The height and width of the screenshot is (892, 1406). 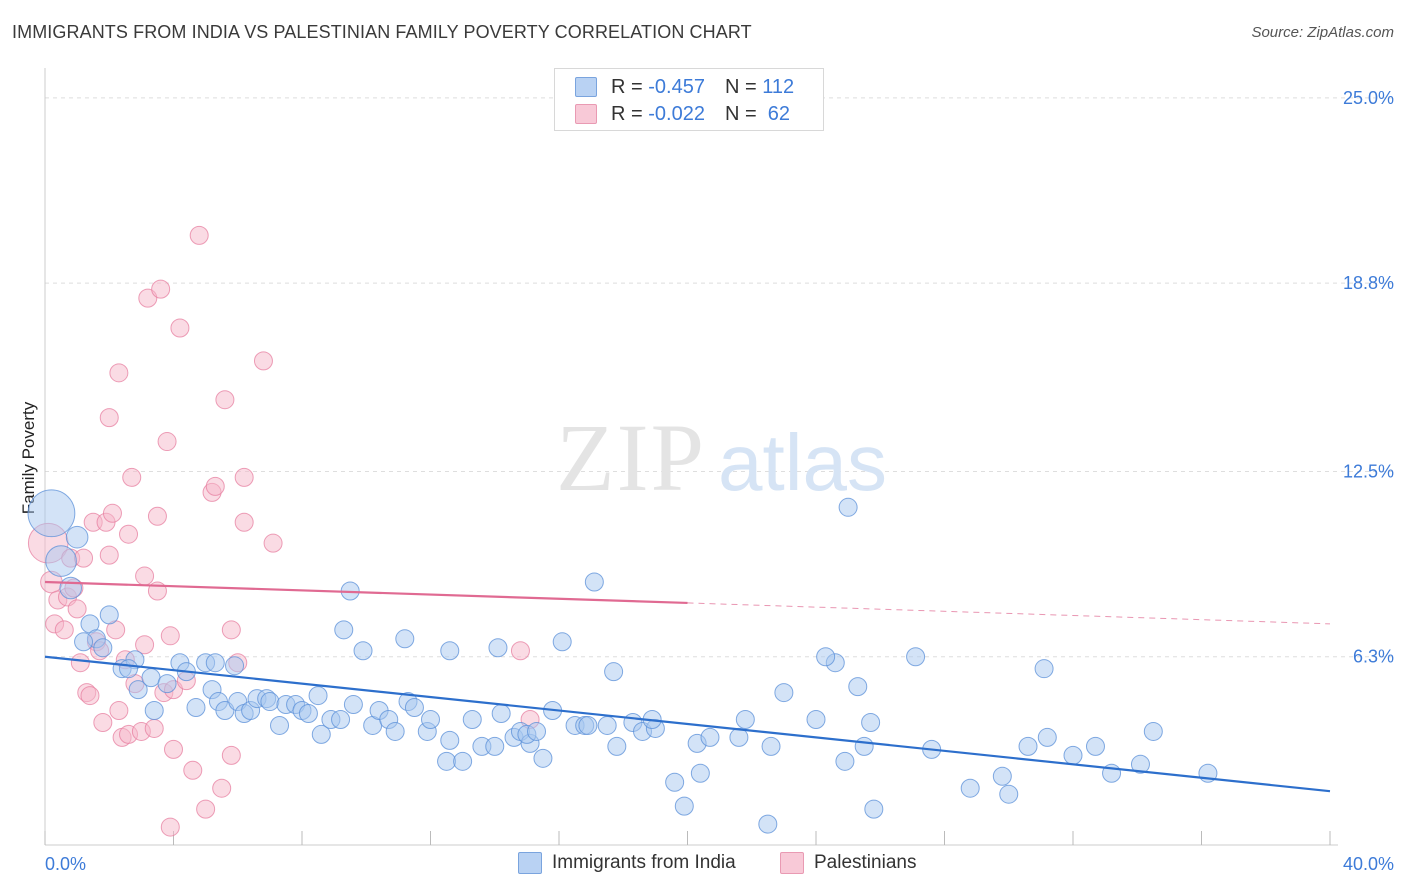 What do you see at coordinates (779, 113) in the screenshot?
I see `legend-n-value-palestinians: 62` at bounding box center [779, 113].